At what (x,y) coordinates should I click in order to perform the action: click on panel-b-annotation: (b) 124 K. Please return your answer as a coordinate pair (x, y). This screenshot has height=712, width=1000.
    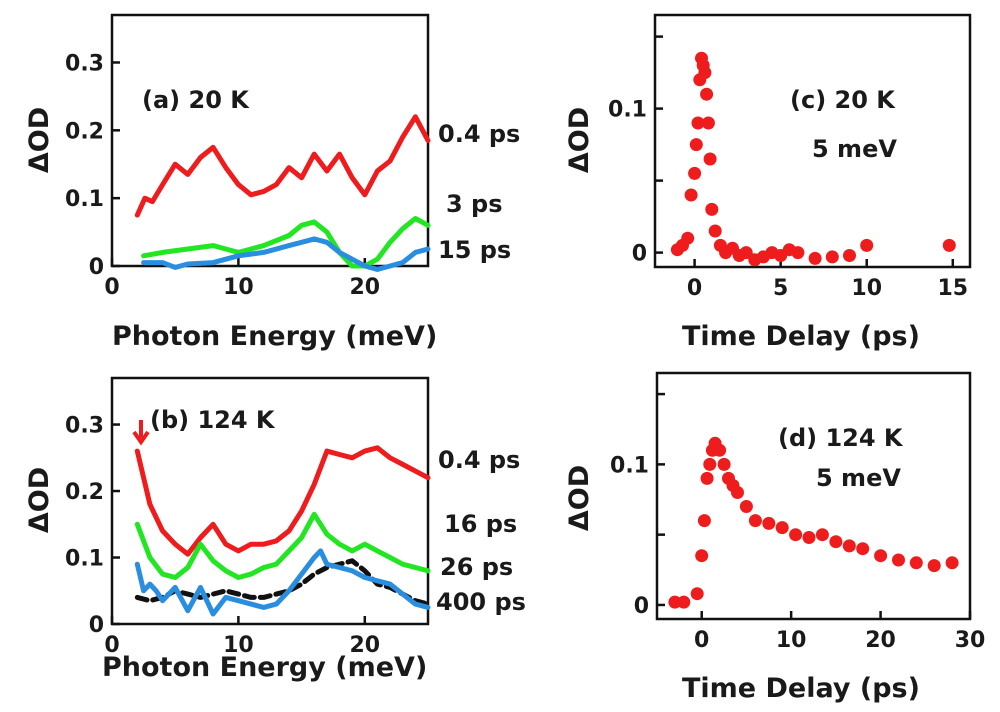
    Looking at the image, I should click on (213, 420).